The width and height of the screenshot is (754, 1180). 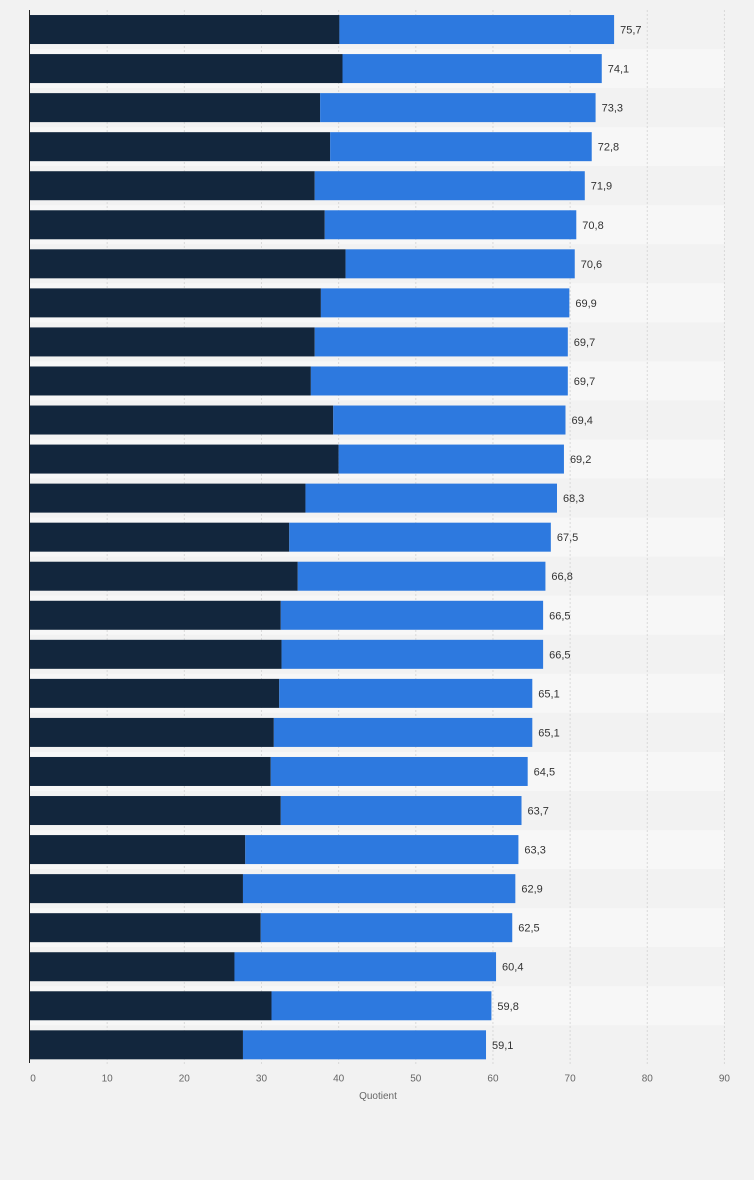 I want to click on data-label: 67,5, so click(x=567, y=538).